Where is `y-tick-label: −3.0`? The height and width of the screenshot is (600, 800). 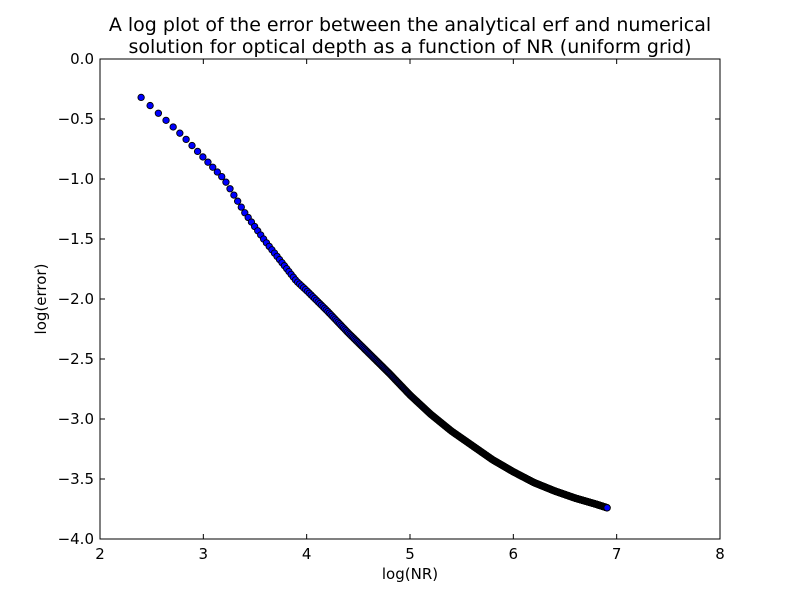
y-tick-label: −3.0 is located at coordinates (76, 419).